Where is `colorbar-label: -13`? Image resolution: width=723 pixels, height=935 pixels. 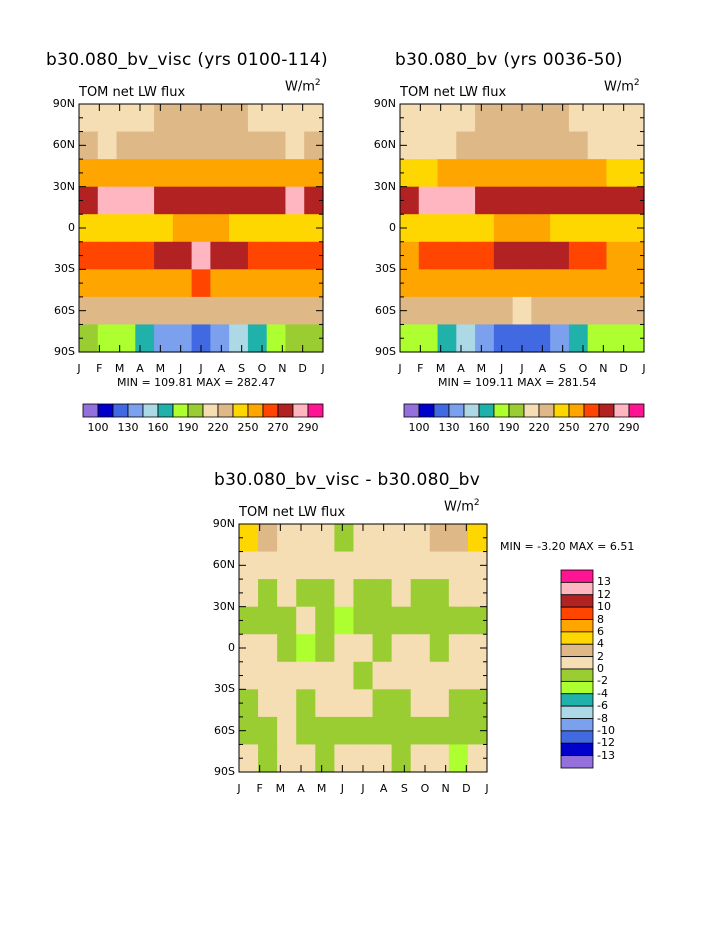 colorbar-label: -13 is located at coordinates (606, 755).